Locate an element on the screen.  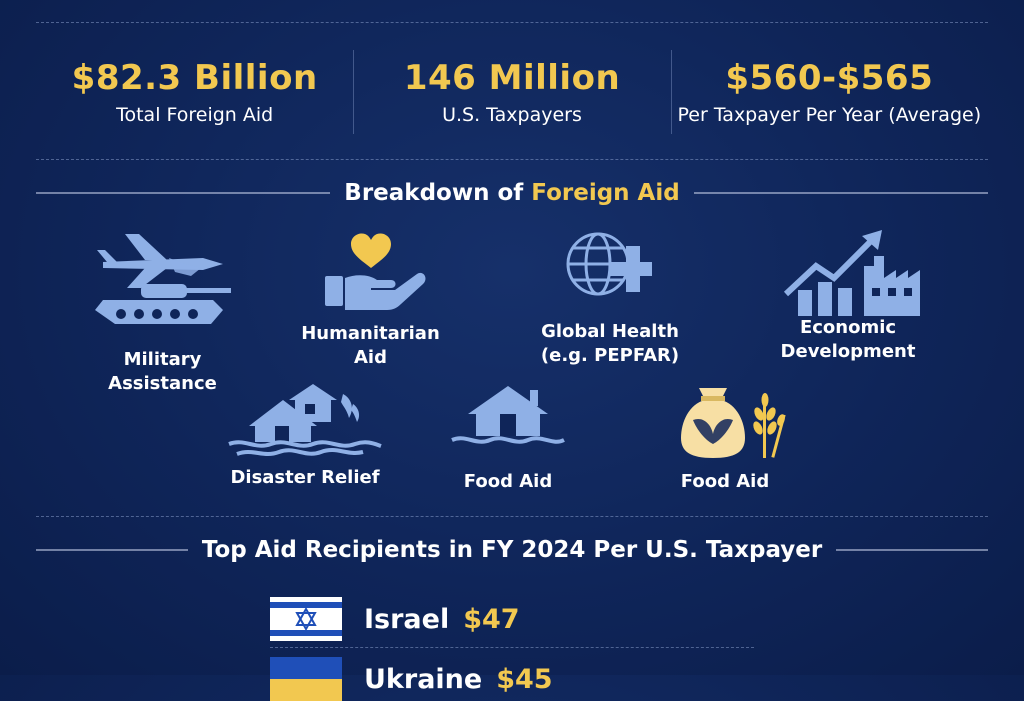
stat-total-aid: $82.3 Billion Total Foreign Aid is located at coordinates (194, 98).